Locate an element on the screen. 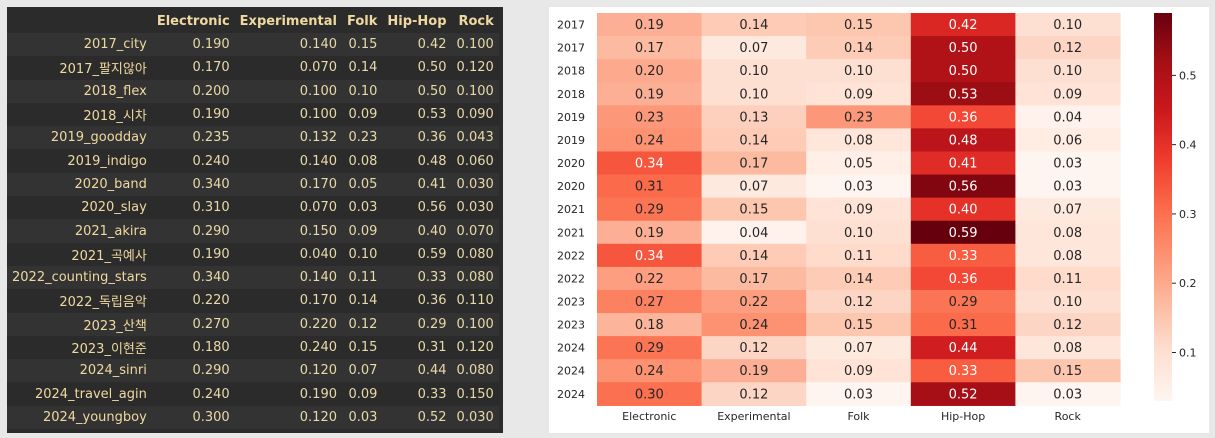 The height and width of the screenshot is (438, 1215). table-row: 2021_곡예사 0.190 0.040 0.10 0.59 0.080 is located at coordinates (253, 254).